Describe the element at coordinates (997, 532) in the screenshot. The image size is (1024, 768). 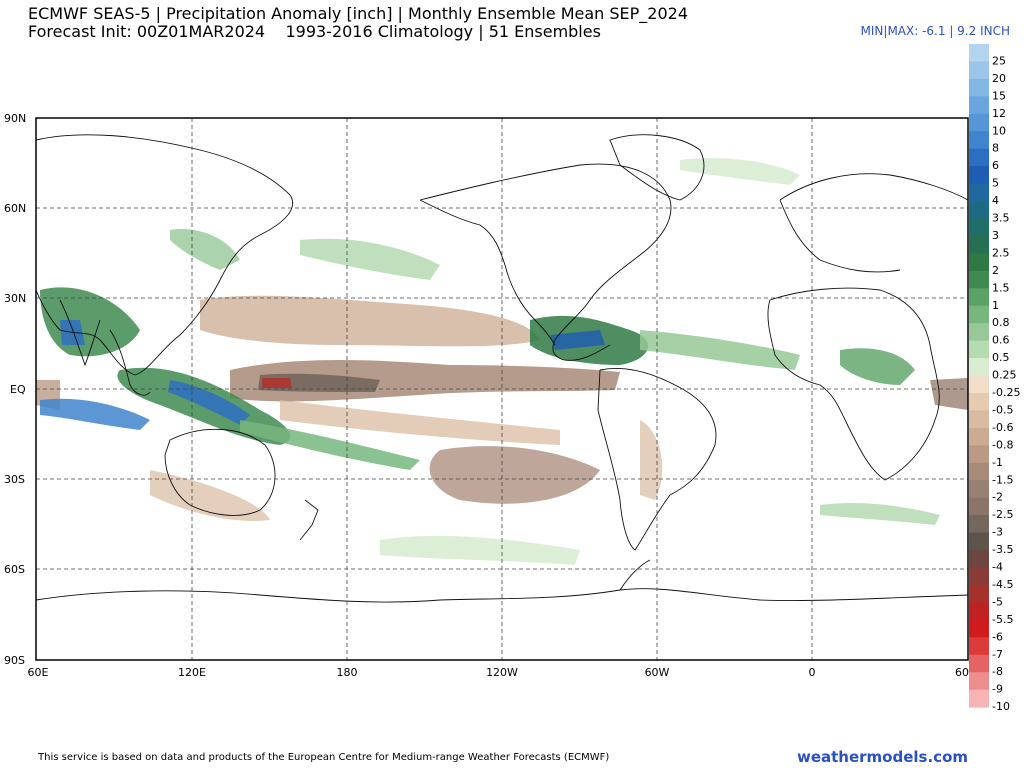
I see `legend-label-dry-8: -3` at that location.